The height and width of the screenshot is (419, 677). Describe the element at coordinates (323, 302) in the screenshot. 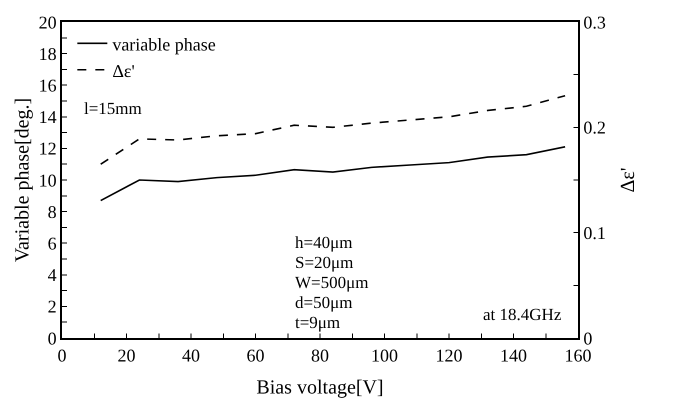

I see `annotation: d=50μm` at that location.